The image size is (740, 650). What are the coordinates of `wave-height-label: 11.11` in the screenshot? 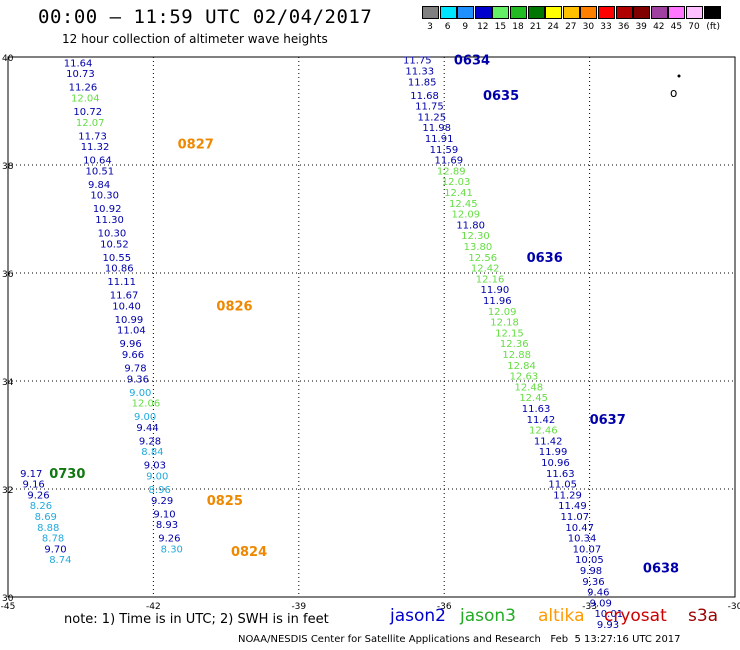 It's located at (121, 282).